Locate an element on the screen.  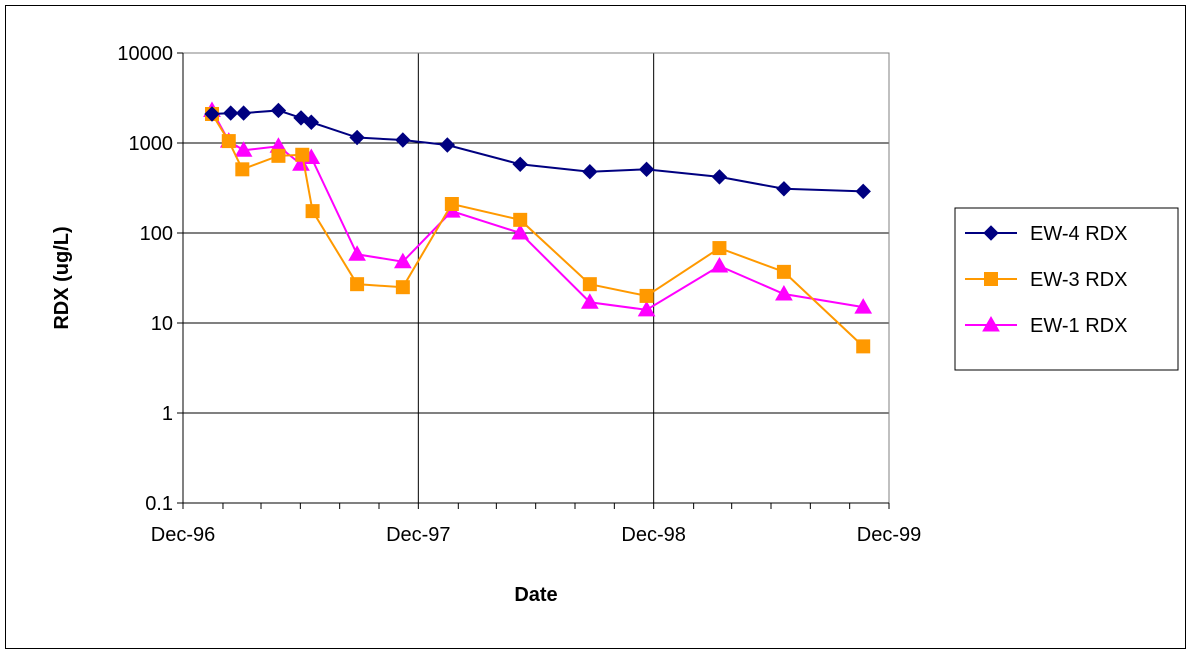
y-tick-label: 0.1 is located at coordinates (159, 504).